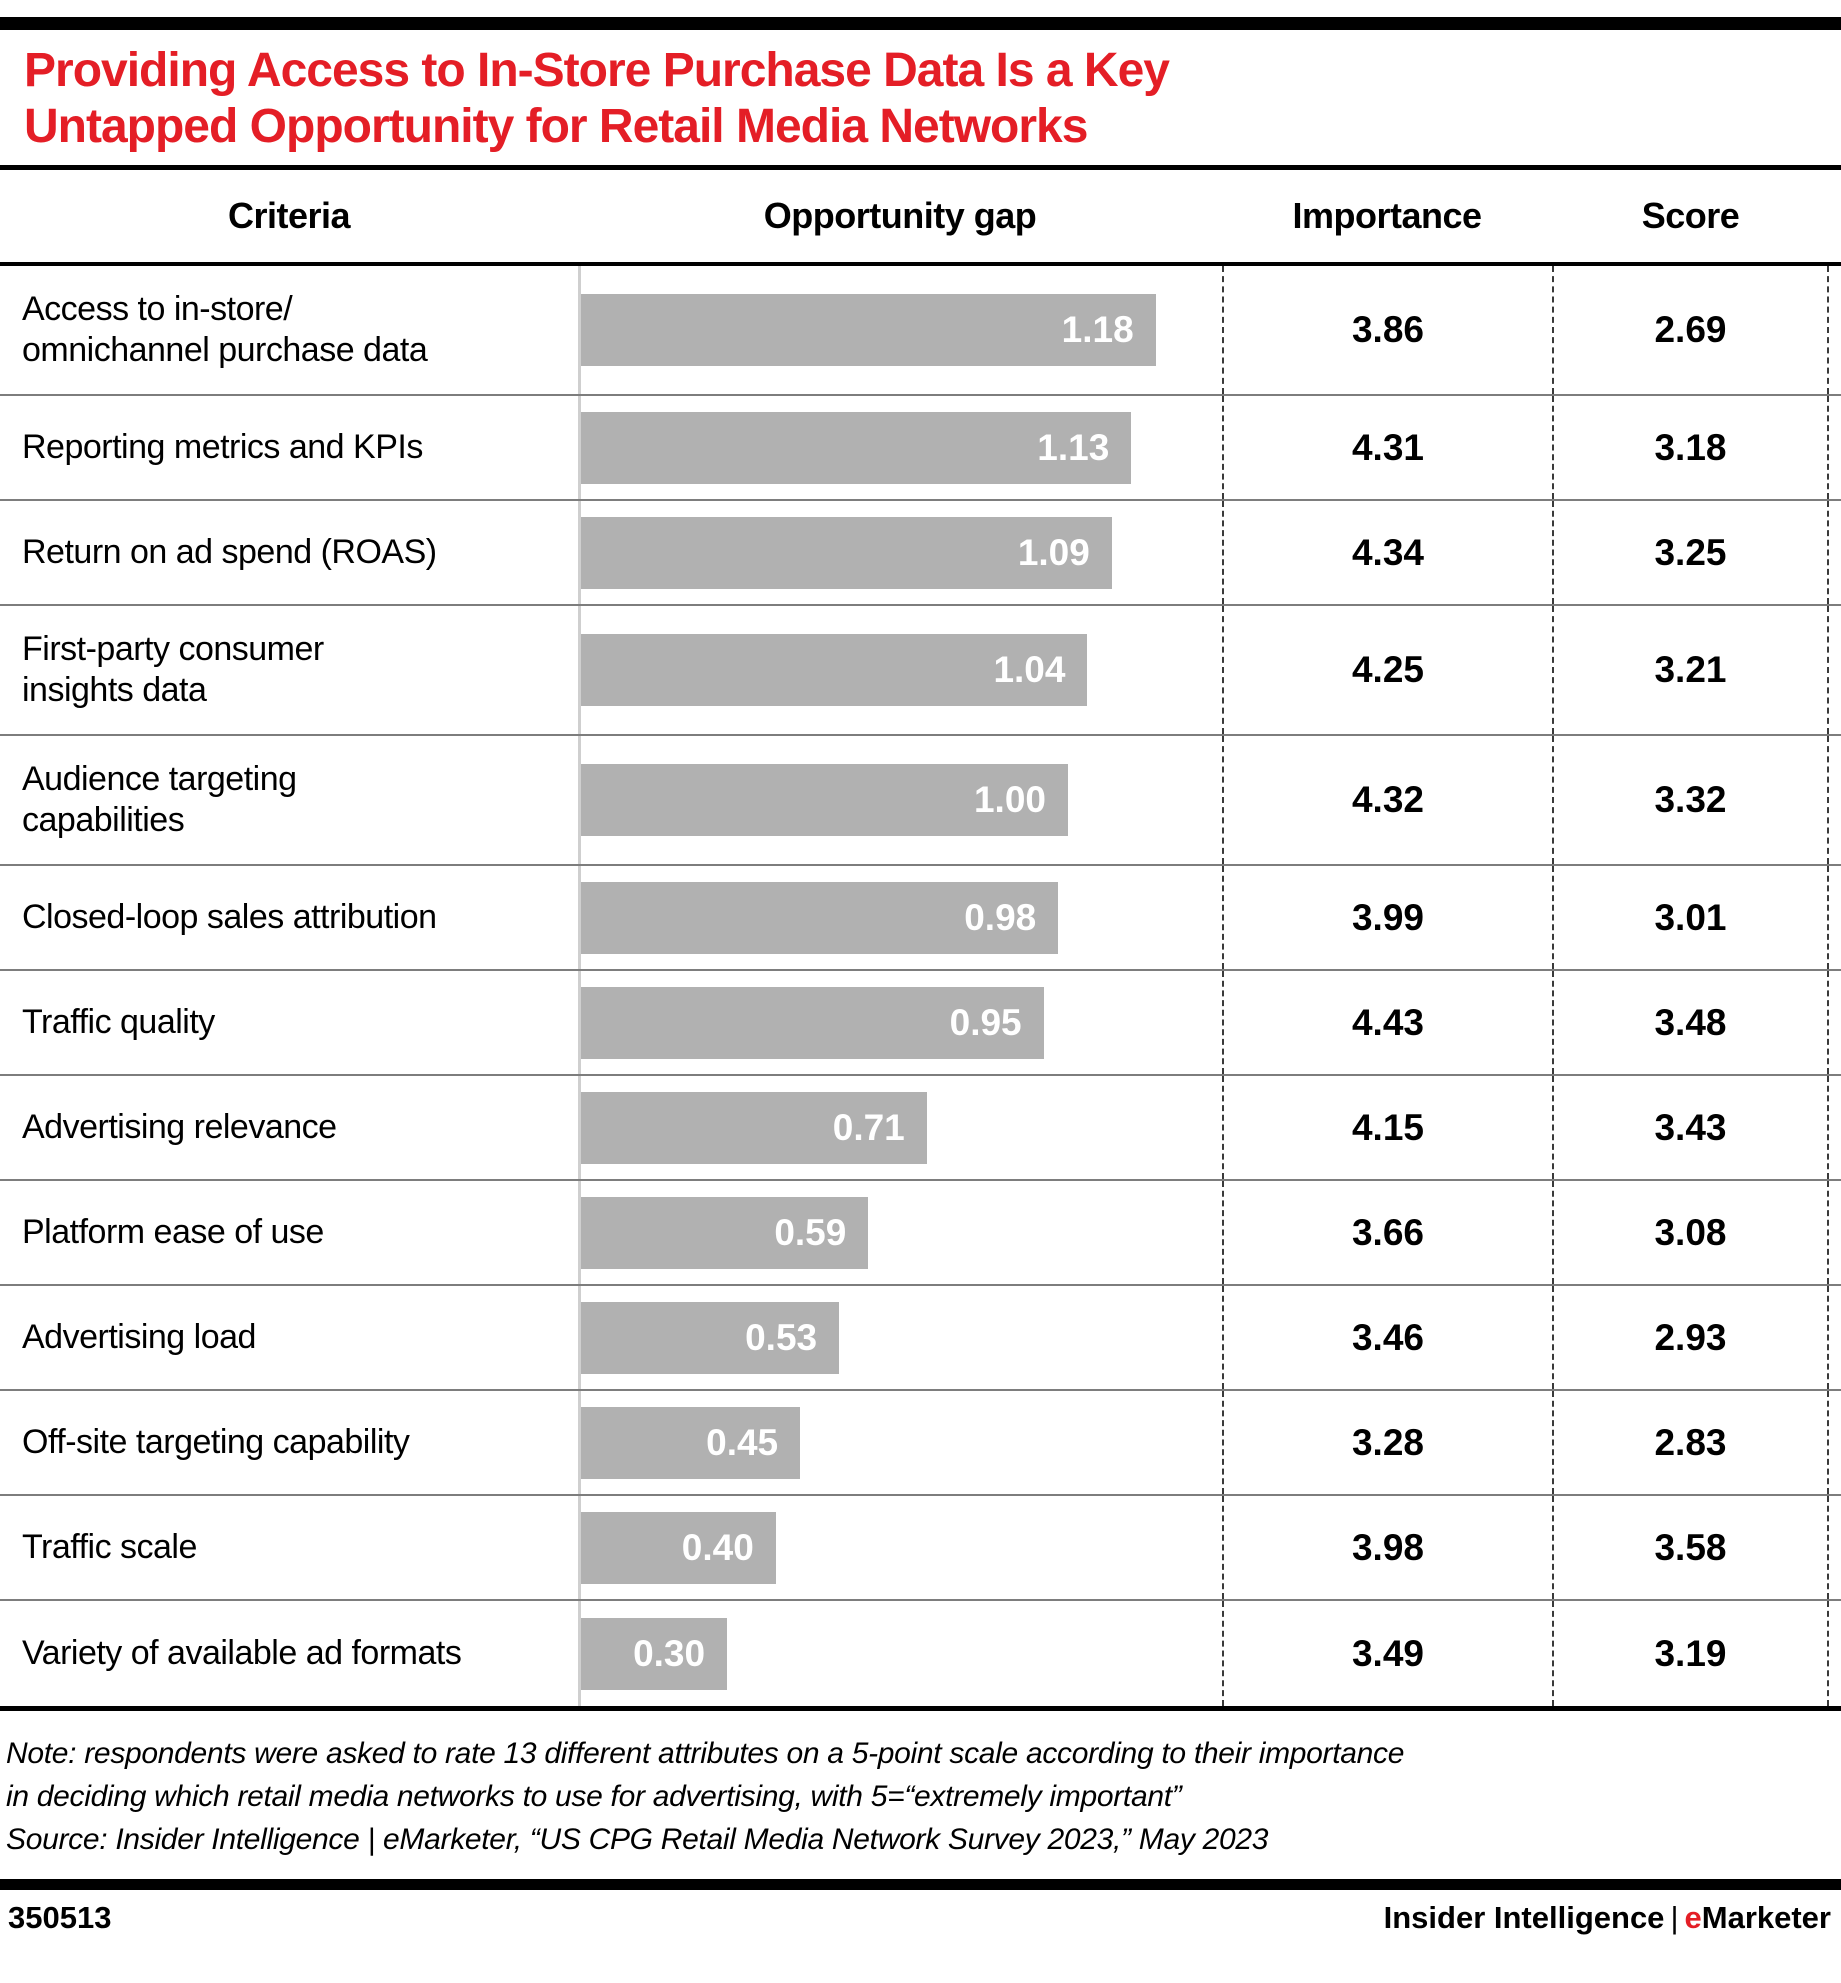 The height and width of the screenshot is (1983, 1841). I want to click on opportunity-gap-bar: 0.59, so click(725, 1232).